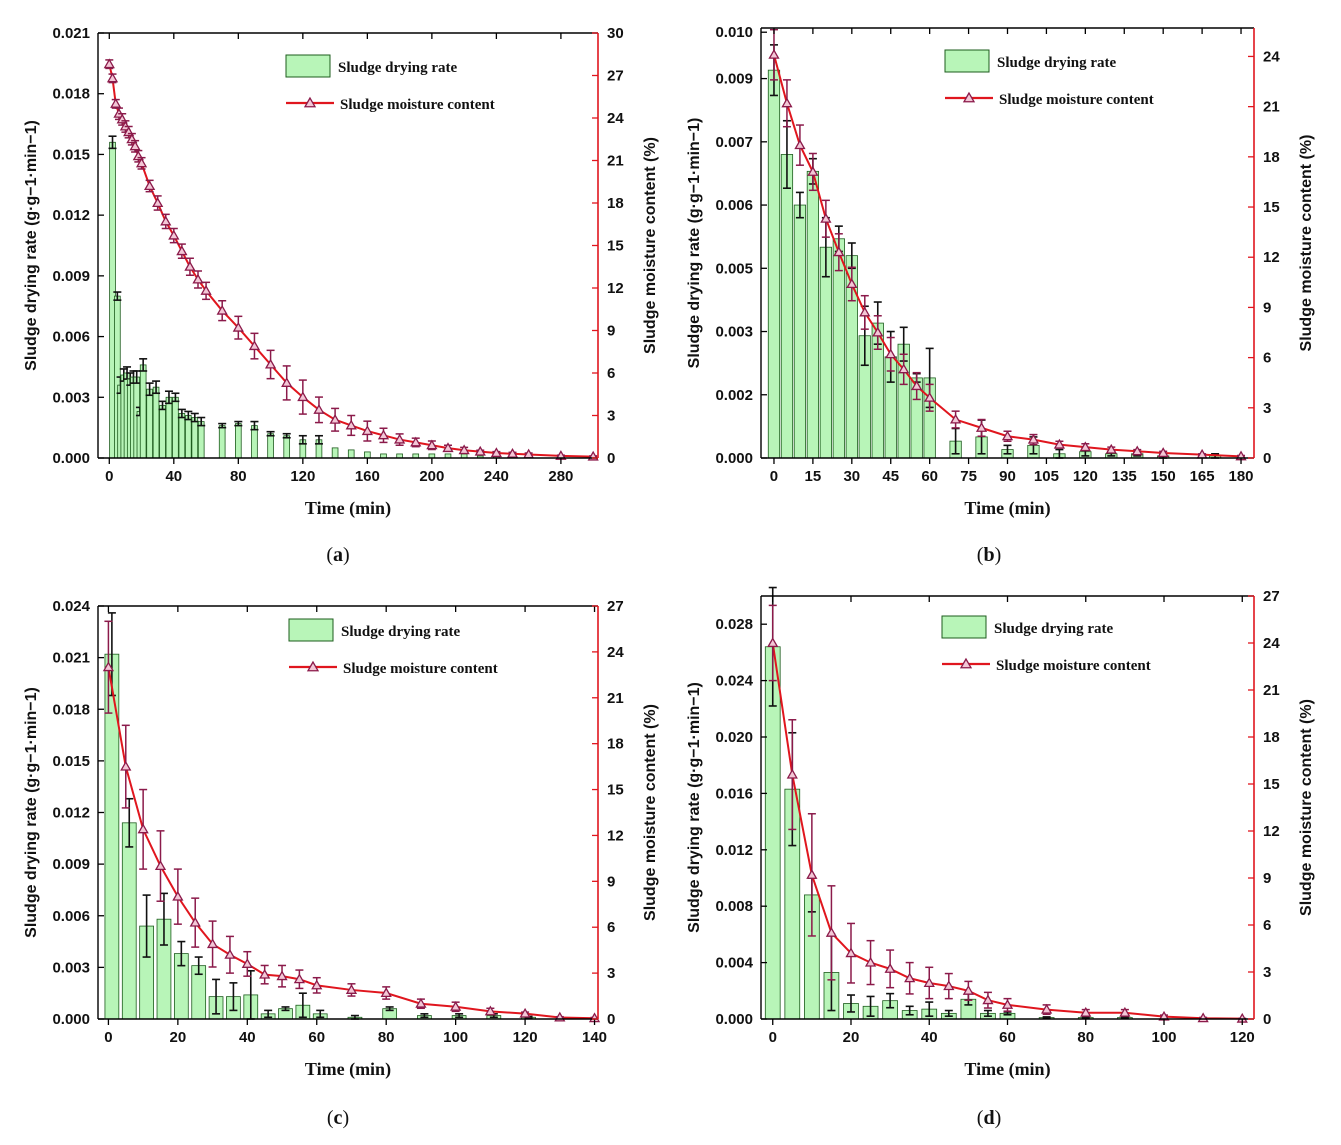 Image resolution: width=1341 pixels, height=1145 pixels. Describe the element at coordinates (989, 555) in the screenshot. I see `panel-caption: (b)` at that location.